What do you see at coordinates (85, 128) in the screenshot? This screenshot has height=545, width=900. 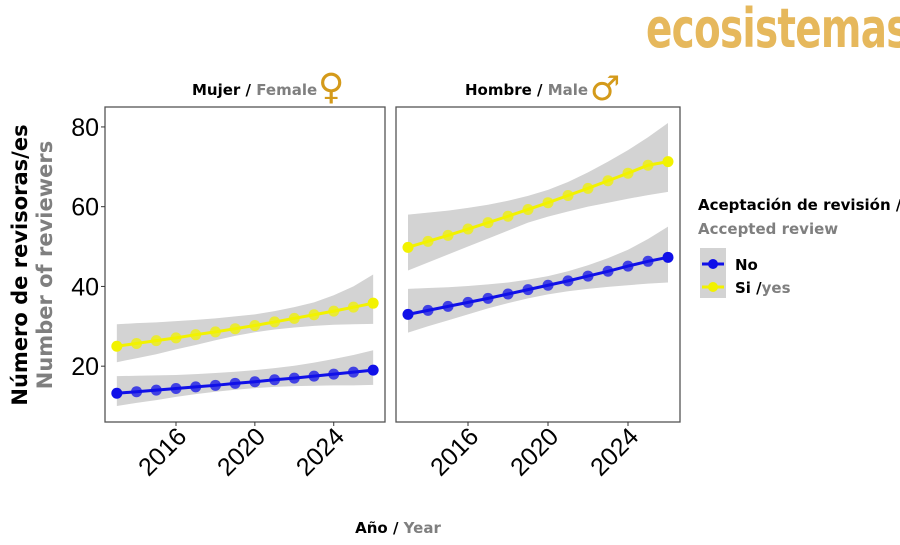 I see `y-tick-label: 80` at bounding box center [85, 128].